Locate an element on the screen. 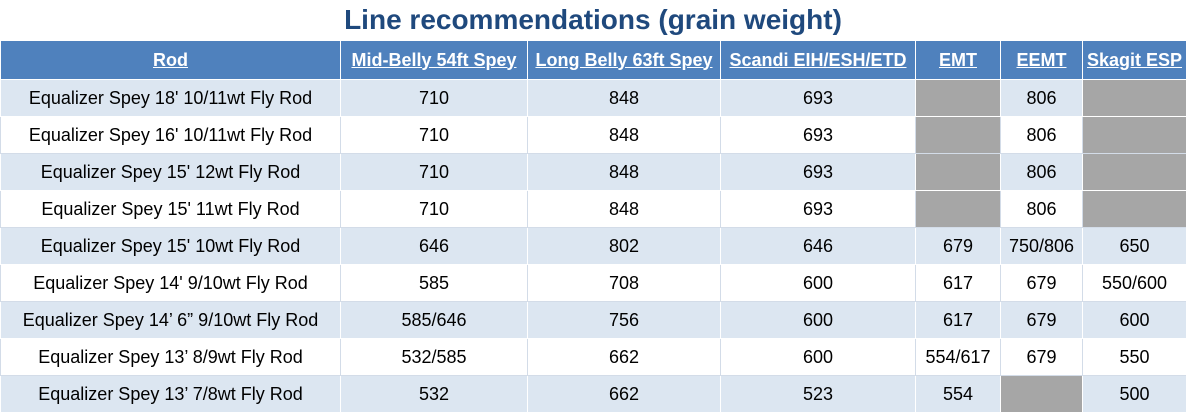  rod-cell: Equalizer Spey 16' 10/11wt Fly Rod is located at coordinates (171, 135).